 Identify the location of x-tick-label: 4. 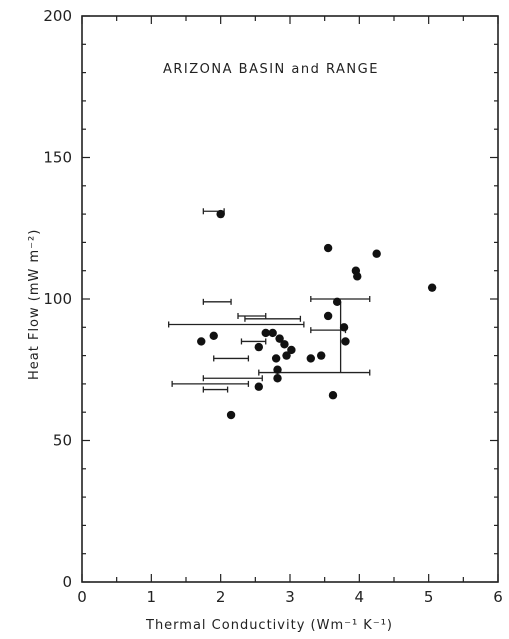
(360, 597).